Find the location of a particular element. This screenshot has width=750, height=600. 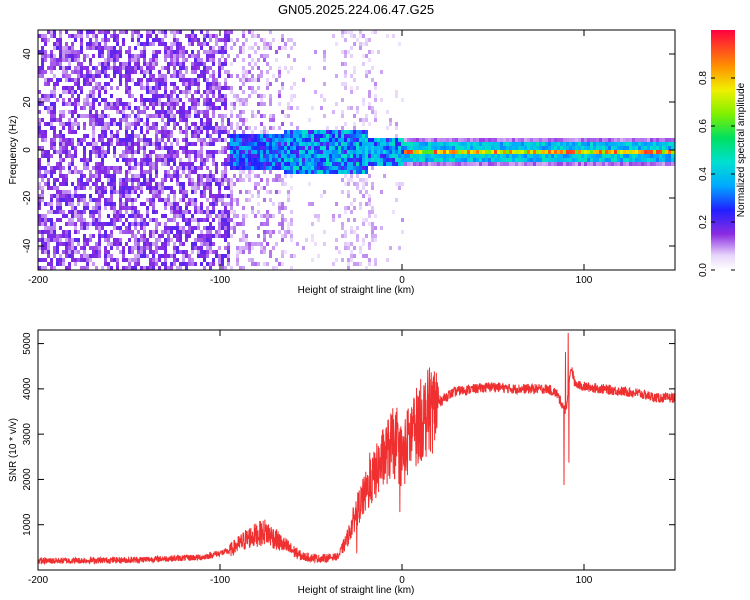

snr-y-axis-label: SNR (10 * v/v) is located at coordinates (13, 450).